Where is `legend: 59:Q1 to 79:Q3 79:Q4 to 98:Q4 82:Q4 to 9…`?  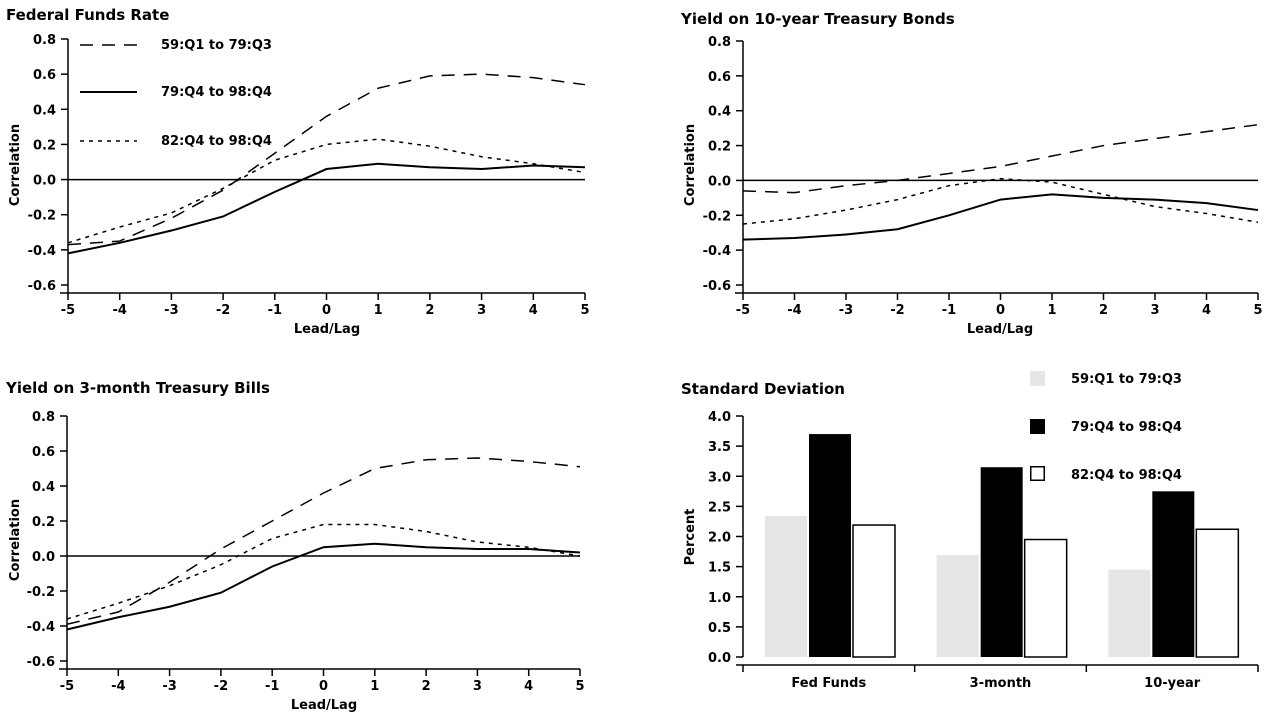 legend: 59:Q1 to 79:Q3 79:Q4 to 98:Q4 82:Q4 to 9… is located at coordinates (1106, 427).